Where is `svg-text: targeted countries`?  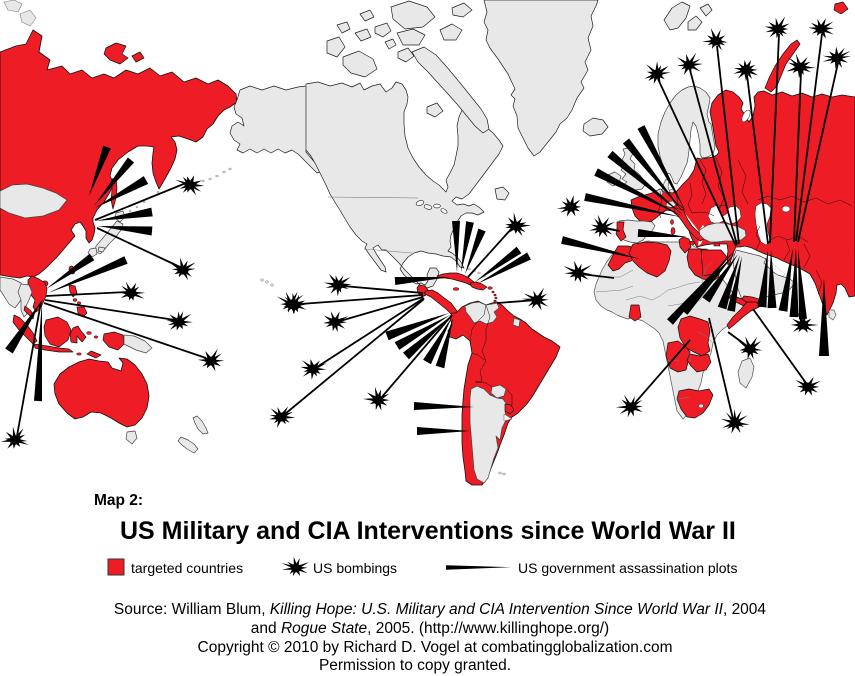 svg-text: targeted countries is located at coordinates (187, 568).